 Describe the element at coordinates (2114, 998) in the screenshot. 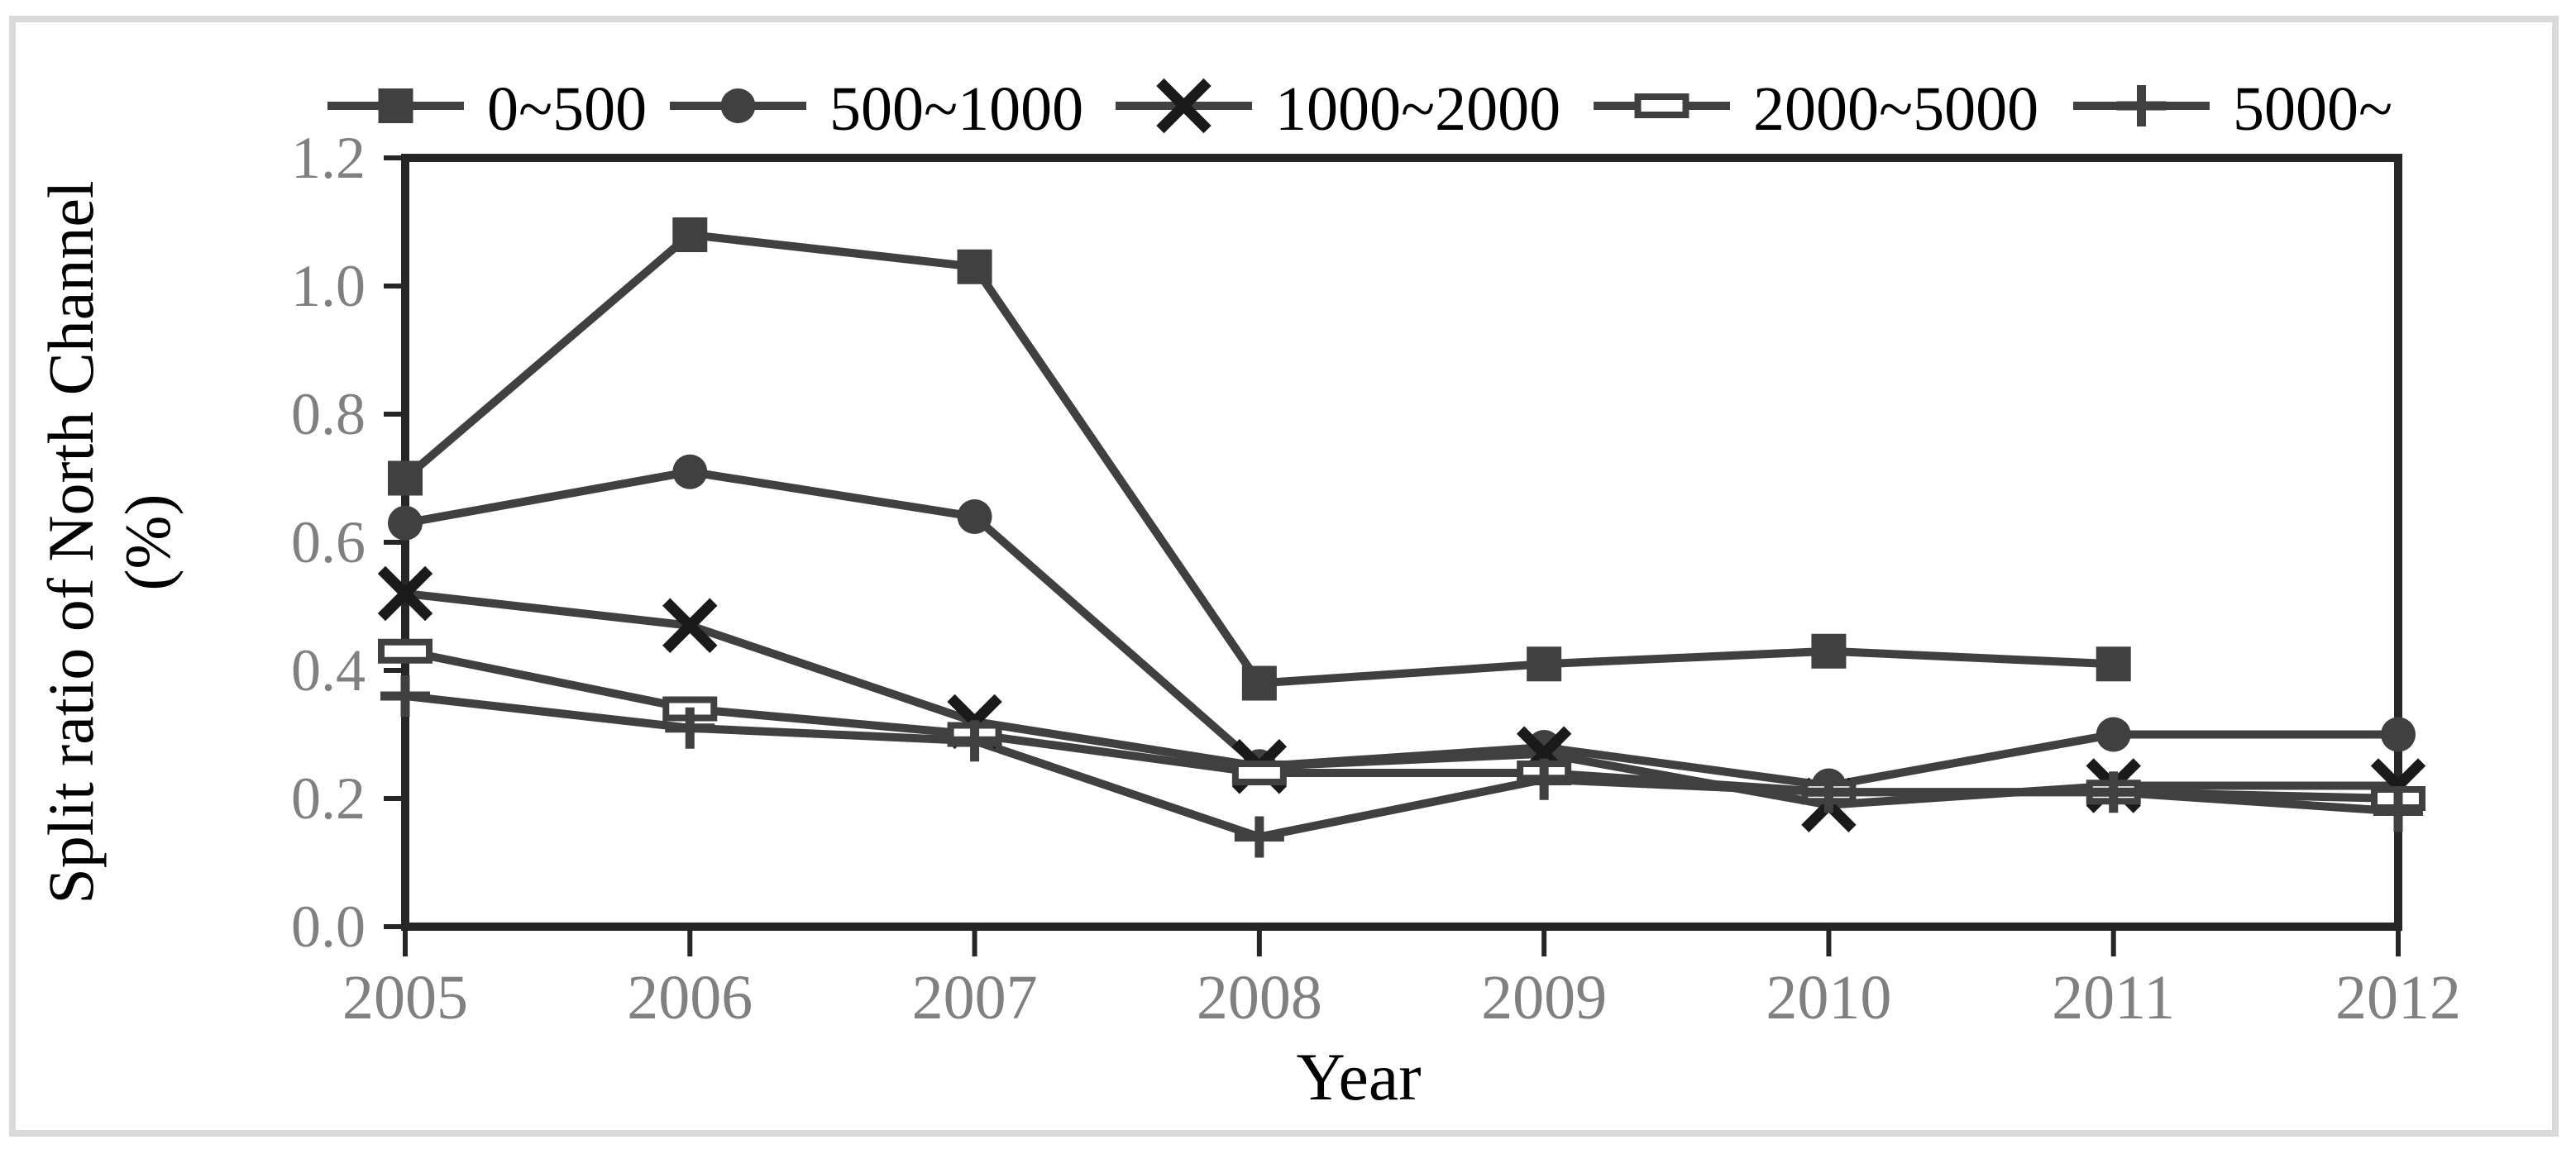

I see `x-tick-label: 2011` at that location.